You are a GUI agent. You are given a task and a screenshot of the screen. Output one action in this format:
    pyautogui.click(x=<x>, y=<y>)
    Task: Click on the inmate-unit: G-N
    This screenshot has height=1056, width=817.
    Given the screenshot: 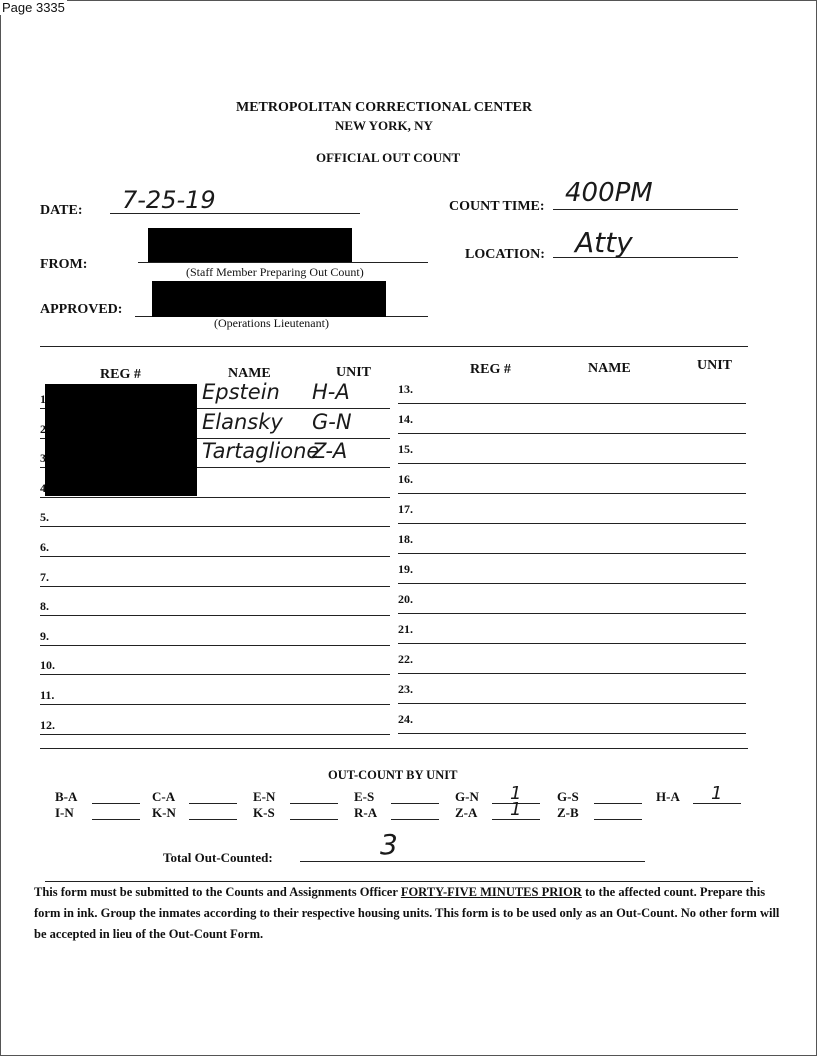 What is the action you would take?
    pyautogui.click(x=332, y=421)
    